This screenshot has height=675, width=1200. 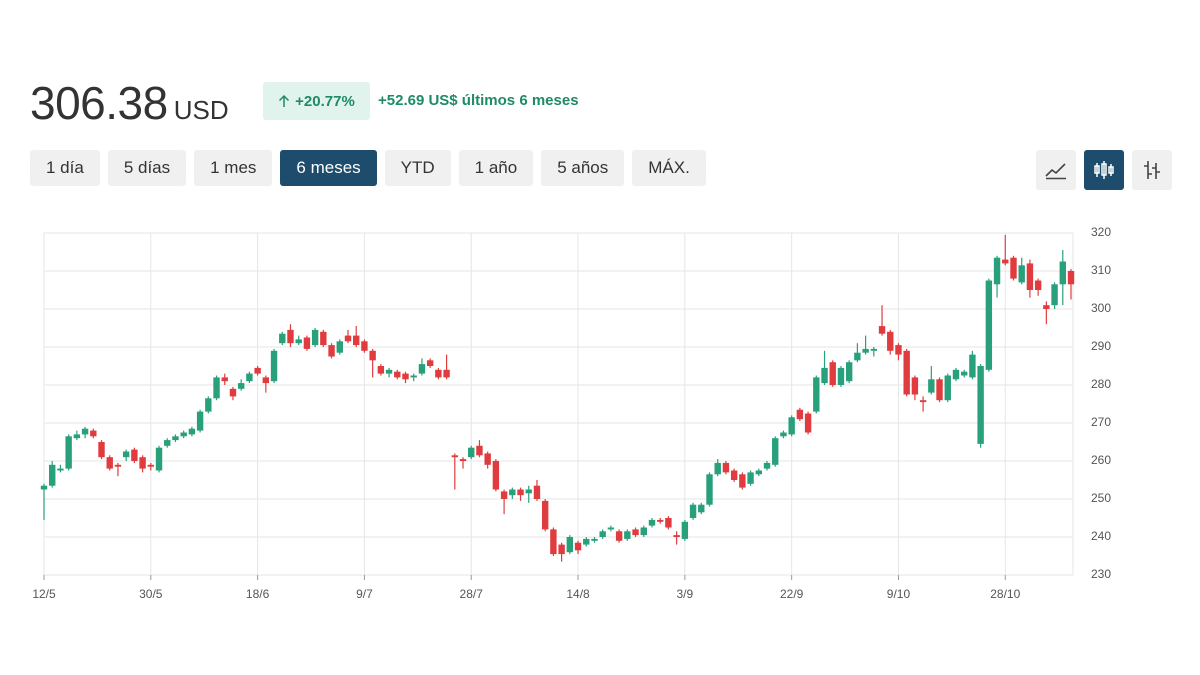 What do you see at coordinates (147, 168) in the screenshot?
I see `range-button: 5 días` at bounding box center [147, 168].